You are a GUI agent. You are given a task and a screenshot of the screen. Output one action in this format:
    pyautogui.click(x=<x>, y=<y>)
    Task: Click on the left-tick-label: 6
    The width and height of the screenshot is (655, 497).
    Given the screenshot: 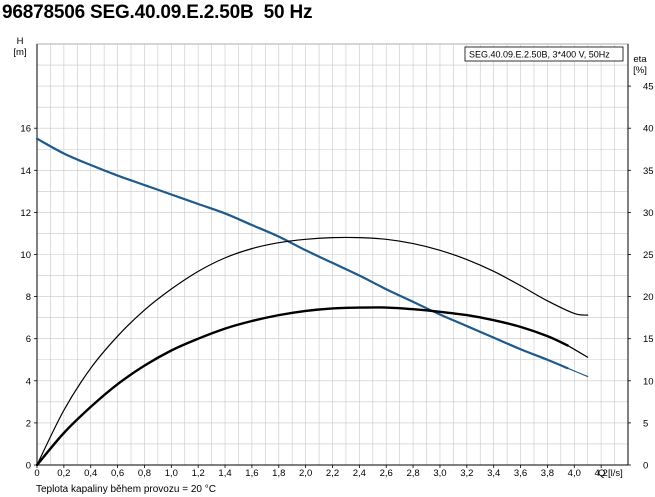 What is the action you would take?
    pyautogui.click(x=28, y=339)
    